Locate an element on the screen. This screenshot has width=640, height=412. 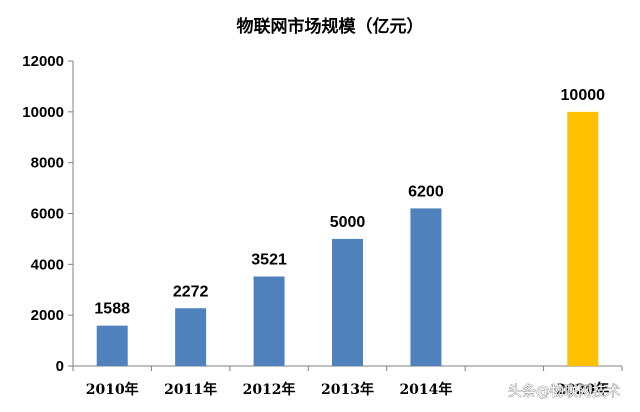
y-axis: 0 2000 4000 6000 8000 10000 12000 is located at coordinates (48, 214).